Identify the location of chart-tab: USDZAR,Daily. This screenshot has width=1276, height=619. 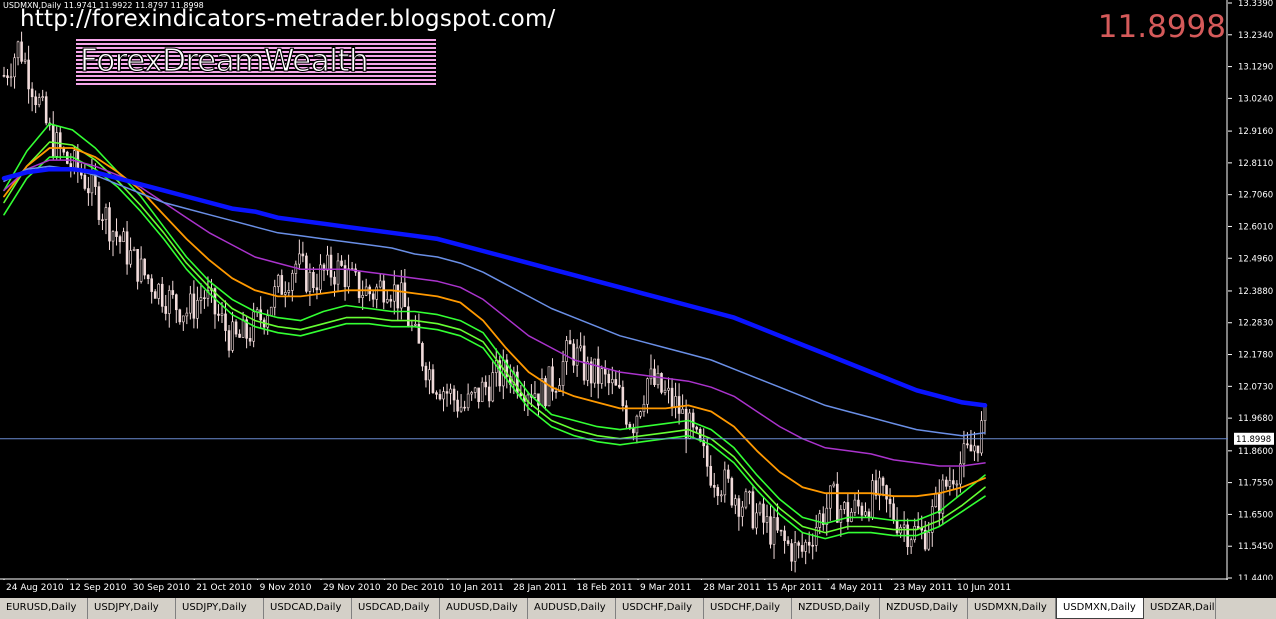
(1180, 608).